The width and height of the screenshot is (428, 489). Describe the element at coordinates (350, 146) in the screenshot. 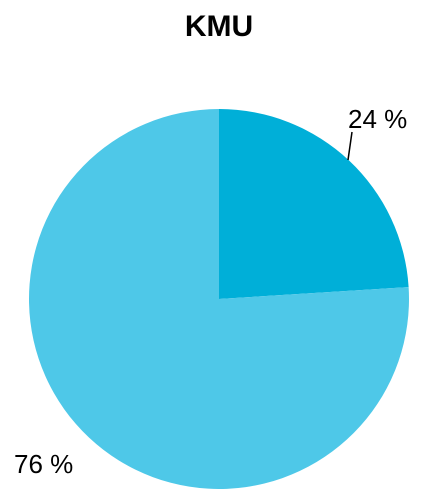

I see `leader-line` at that location.